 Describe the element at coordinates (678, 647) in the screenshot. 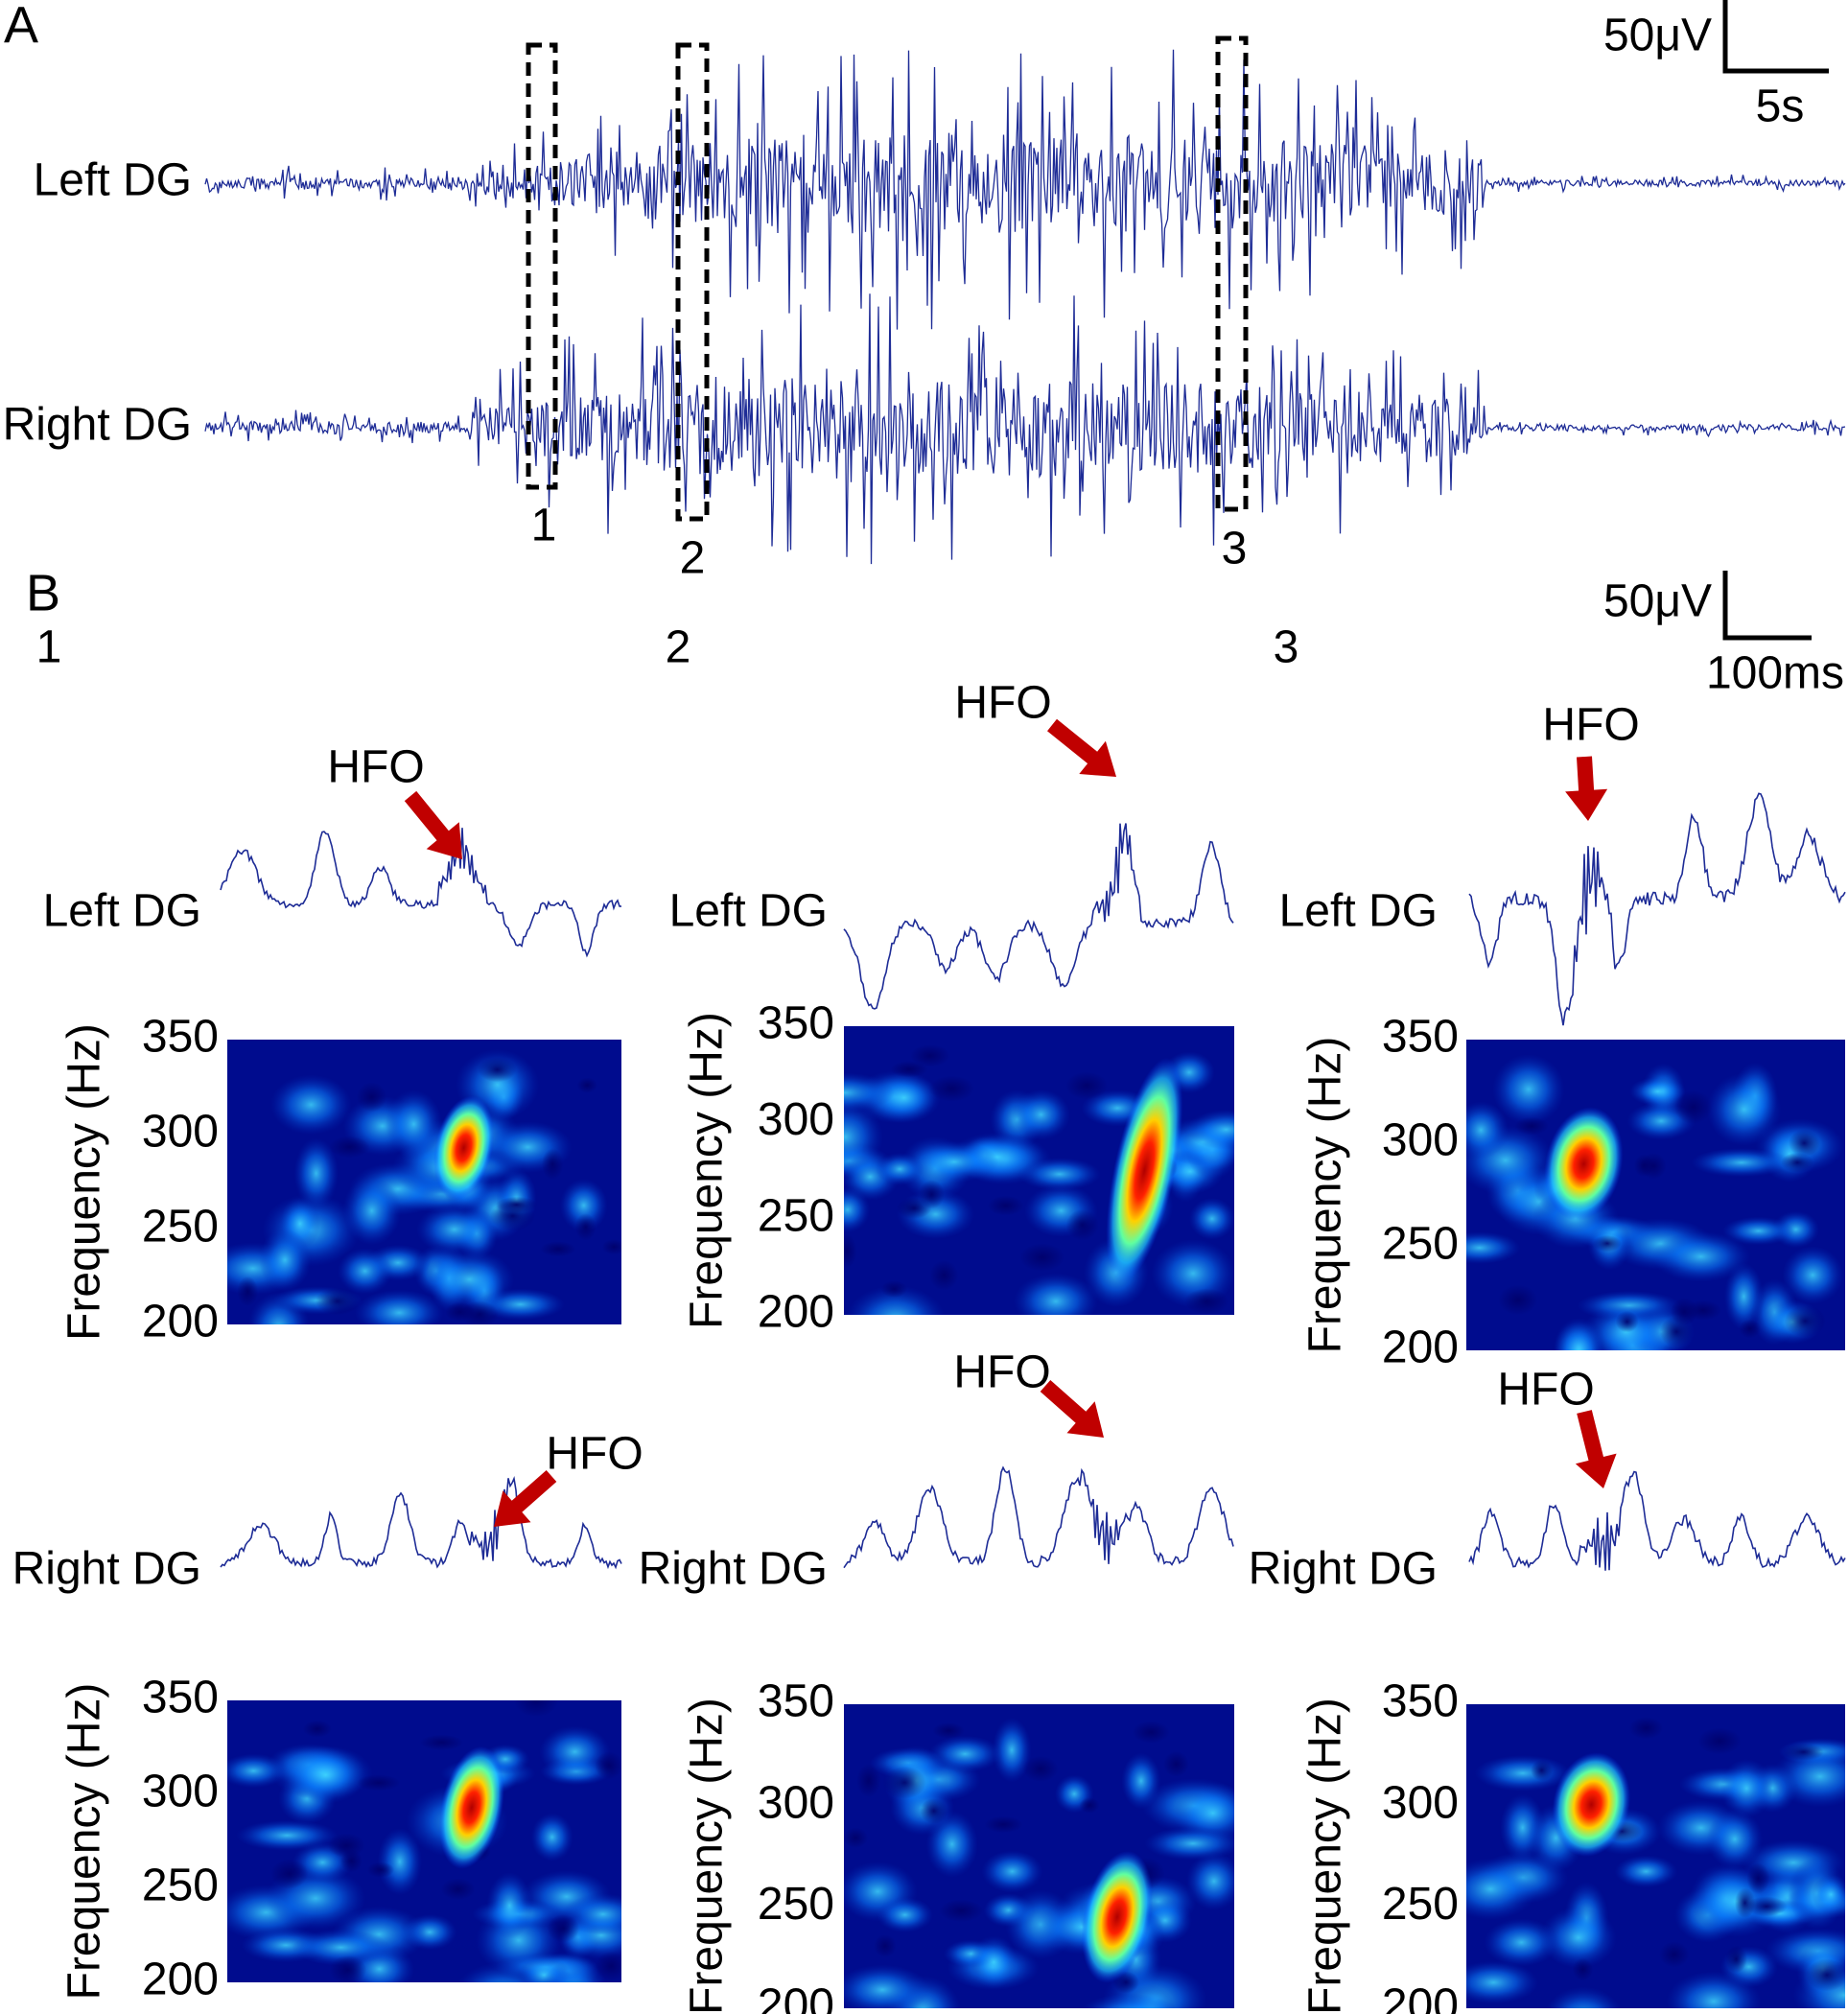

I see `column-label: 2` at that location.